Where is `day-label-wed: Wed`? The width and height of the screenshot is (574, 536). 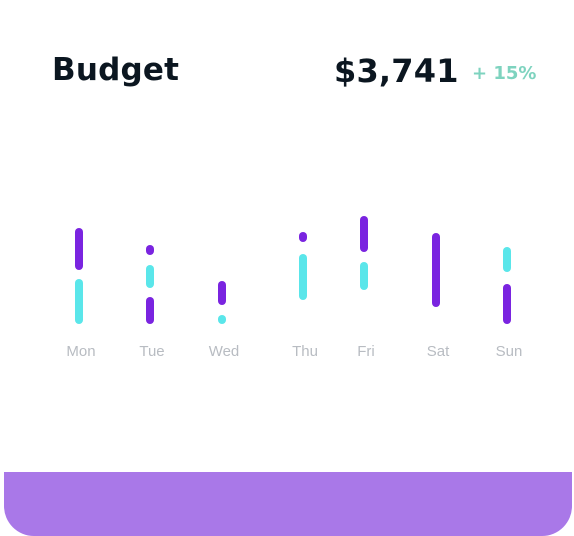 day-label-wed: Wed is located at coordinates (224, 351).